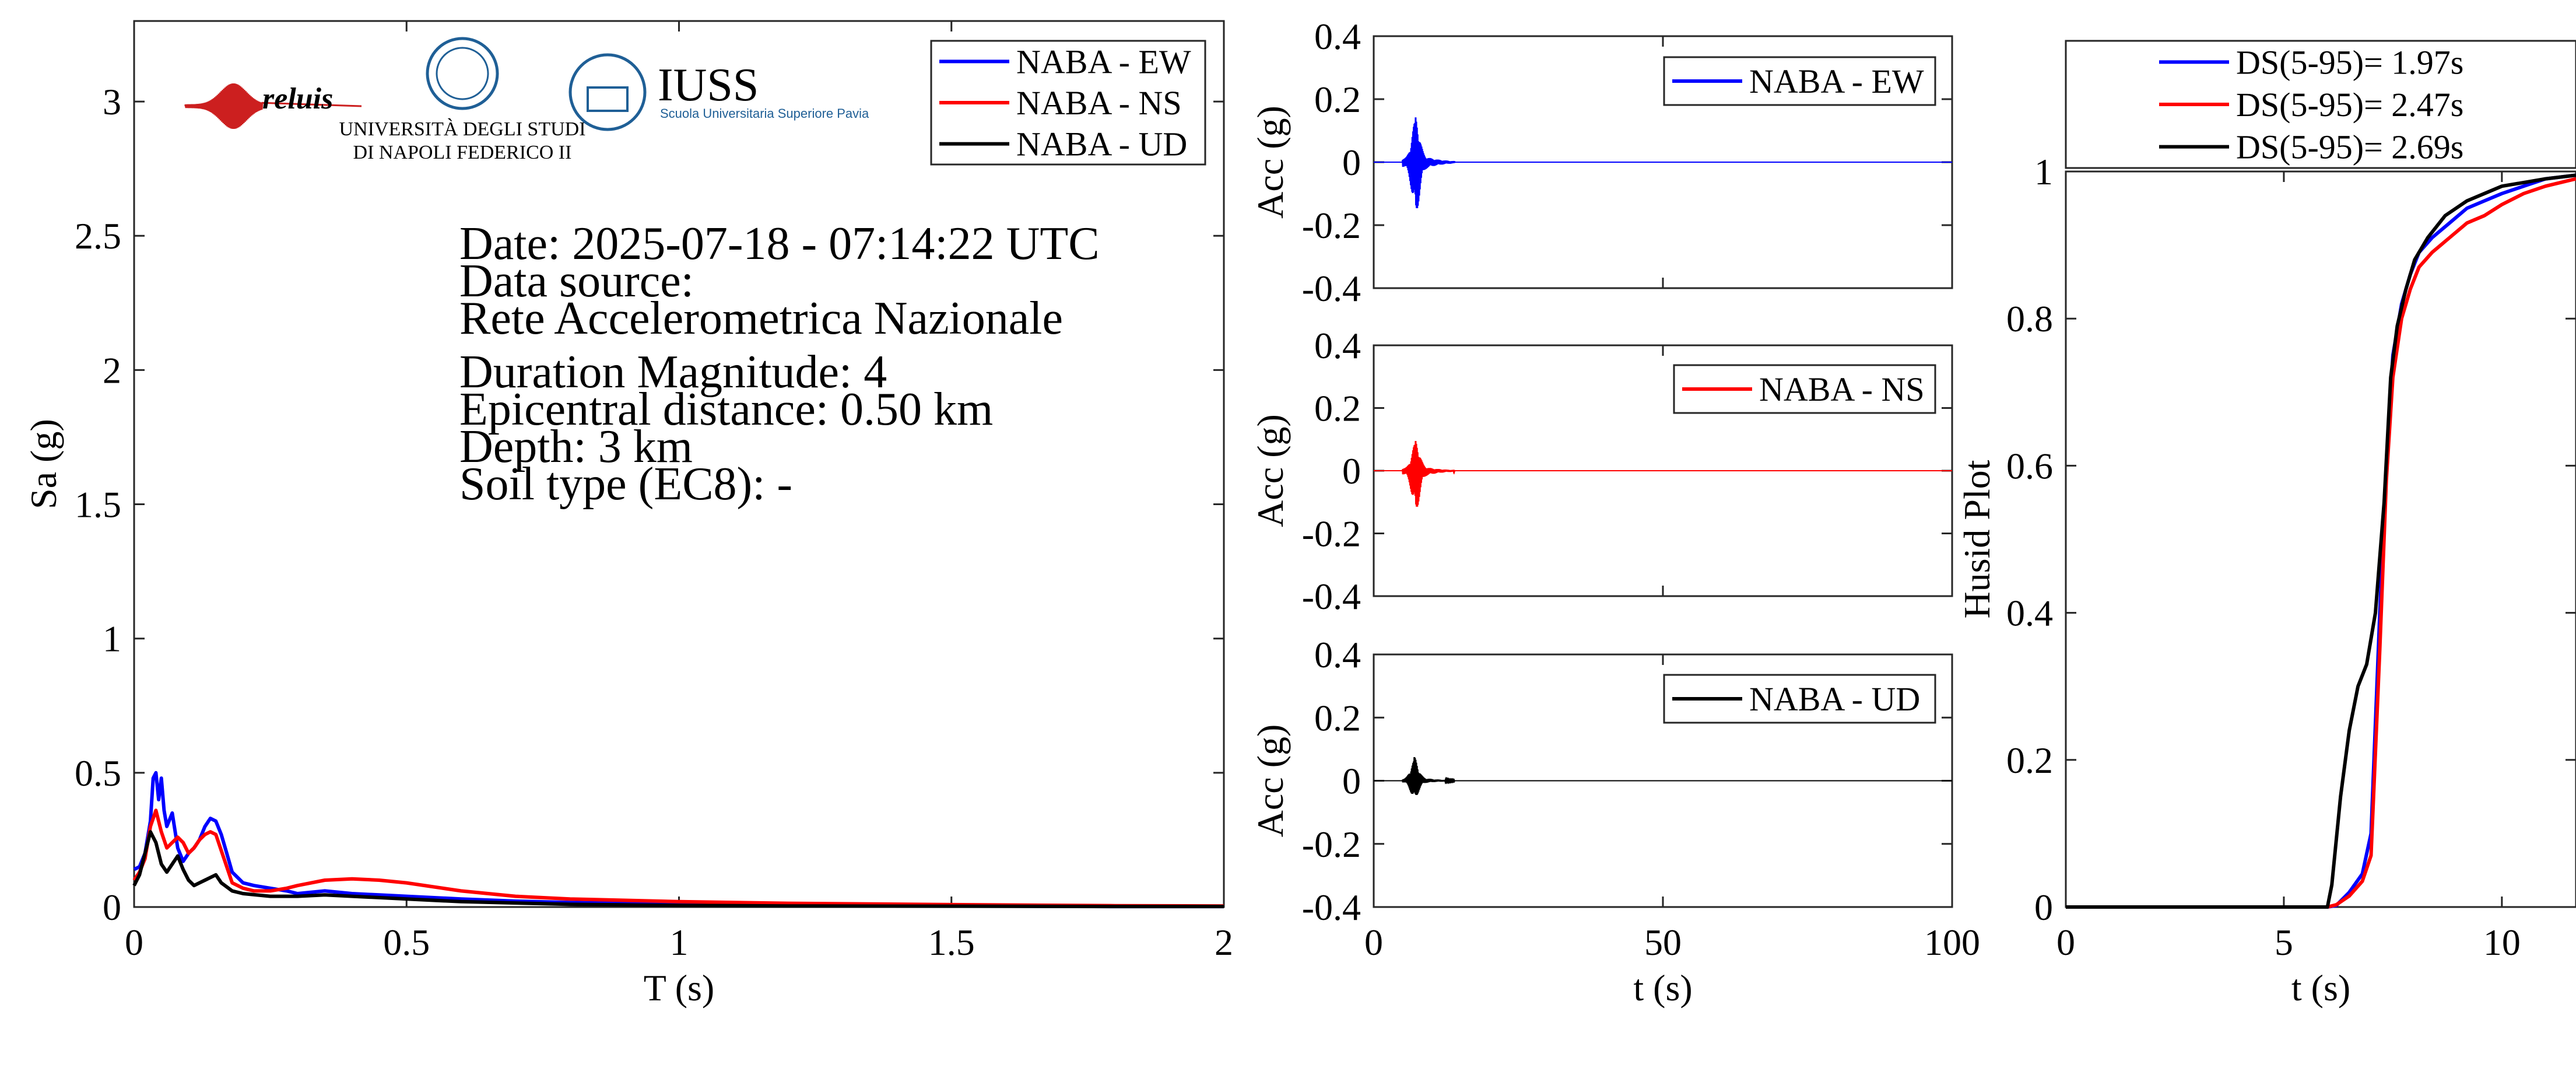  Describe the element at coordinates (406, 942) in the screenshot. I see `x-tick-label: 0.5` at that location.